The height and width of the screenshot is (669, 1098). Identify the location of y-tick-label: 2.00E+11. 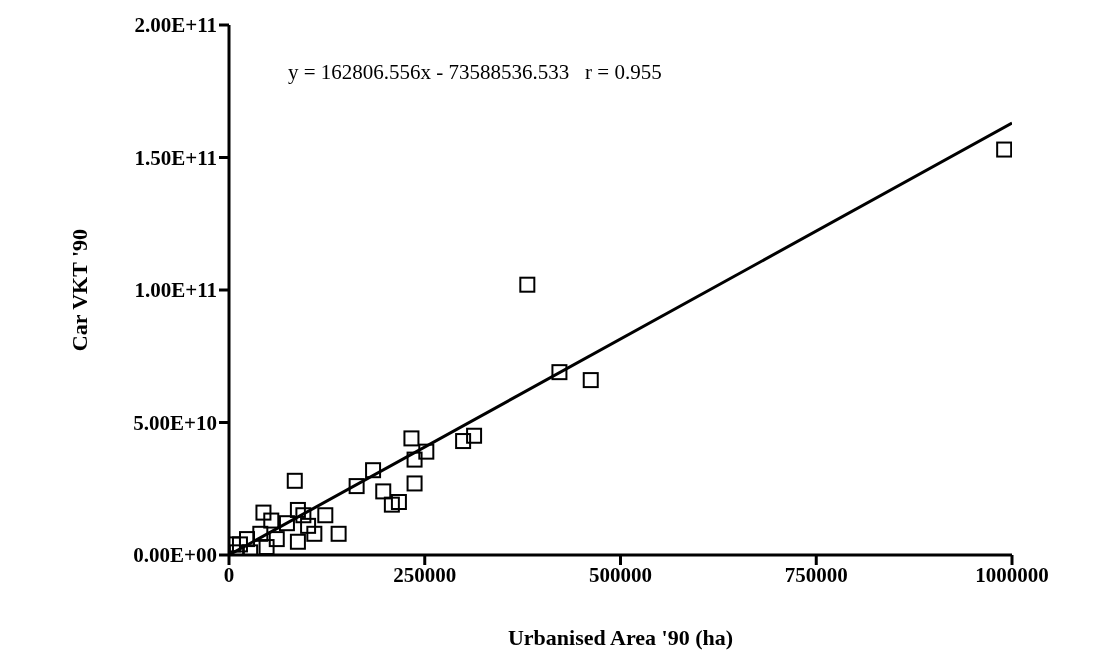
(175, 25).